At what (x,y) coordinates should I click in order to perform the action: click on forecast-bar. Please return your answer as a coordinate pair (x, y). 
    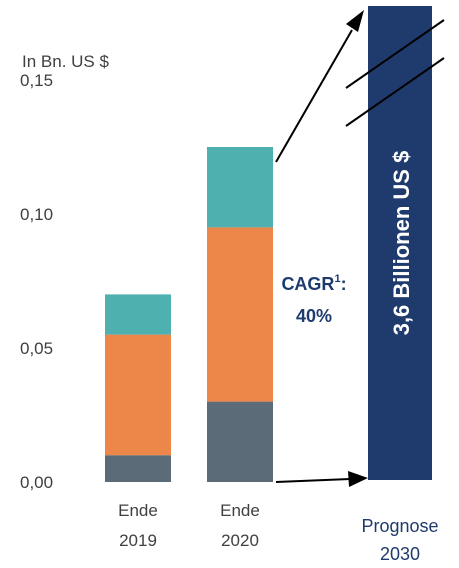
    Looking at the image, I should click on (400, 243).